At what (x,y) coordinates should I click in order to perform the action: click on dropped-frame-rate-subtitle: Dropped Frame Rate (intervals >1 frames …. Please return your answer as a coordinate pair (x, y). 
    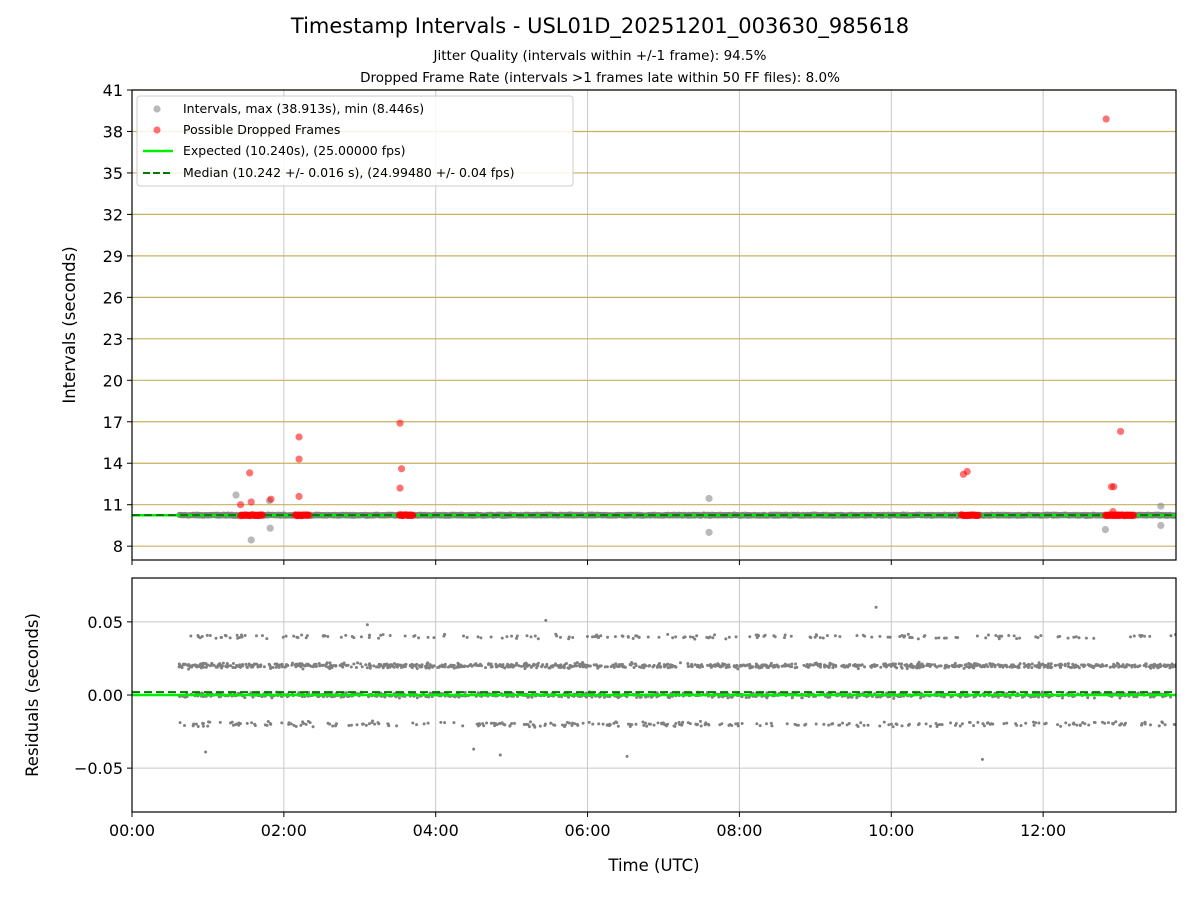
    Looking at the image, I should click on (600, 78).